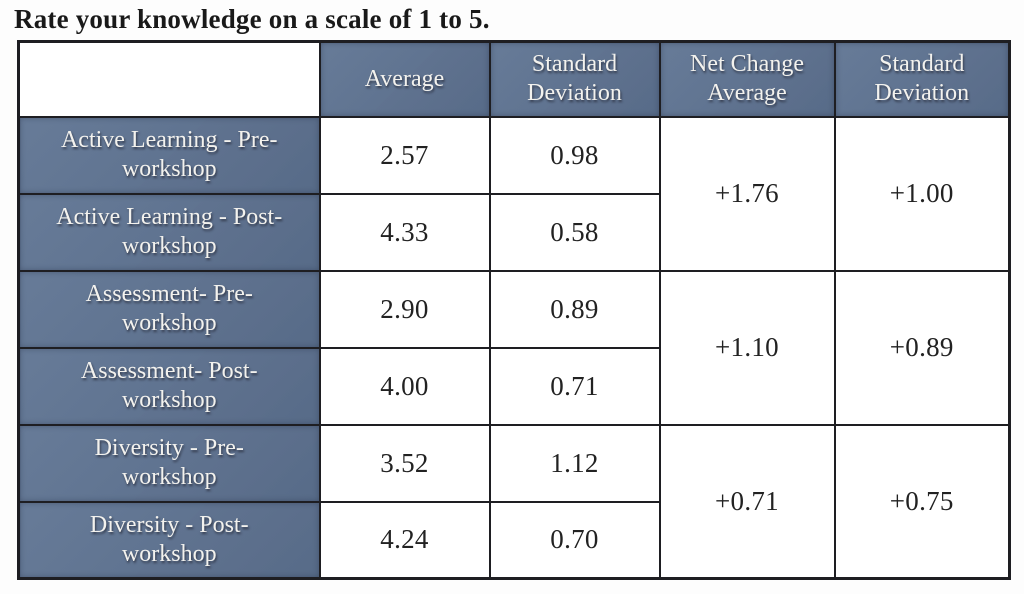  Describe the element at coordinates (747, 193) in the screenshot. I see `net-change-average-value: +1.76` at that location.